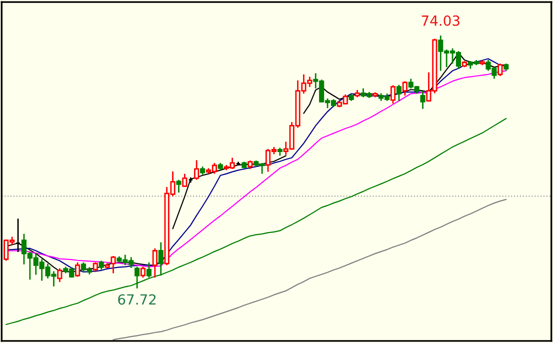 The image size is (553, 343). I want to click on annotation: 74.03, so click(441, 20).